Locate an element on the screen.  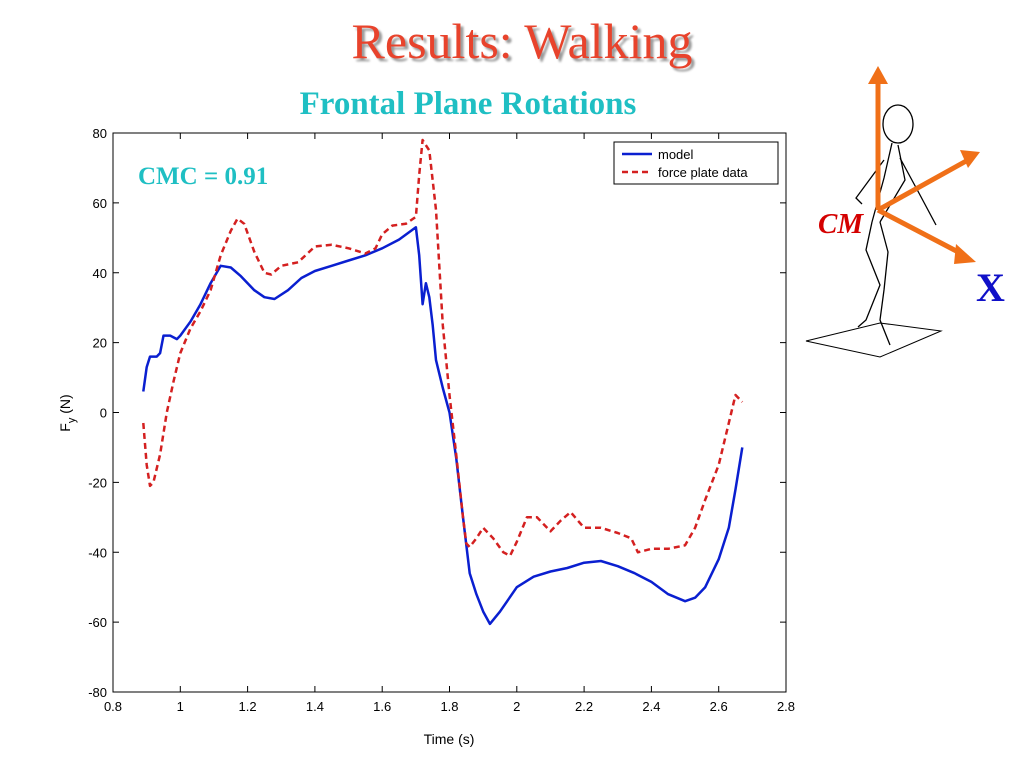
x-tick-label: 1 is located at coordinates (180, 706).